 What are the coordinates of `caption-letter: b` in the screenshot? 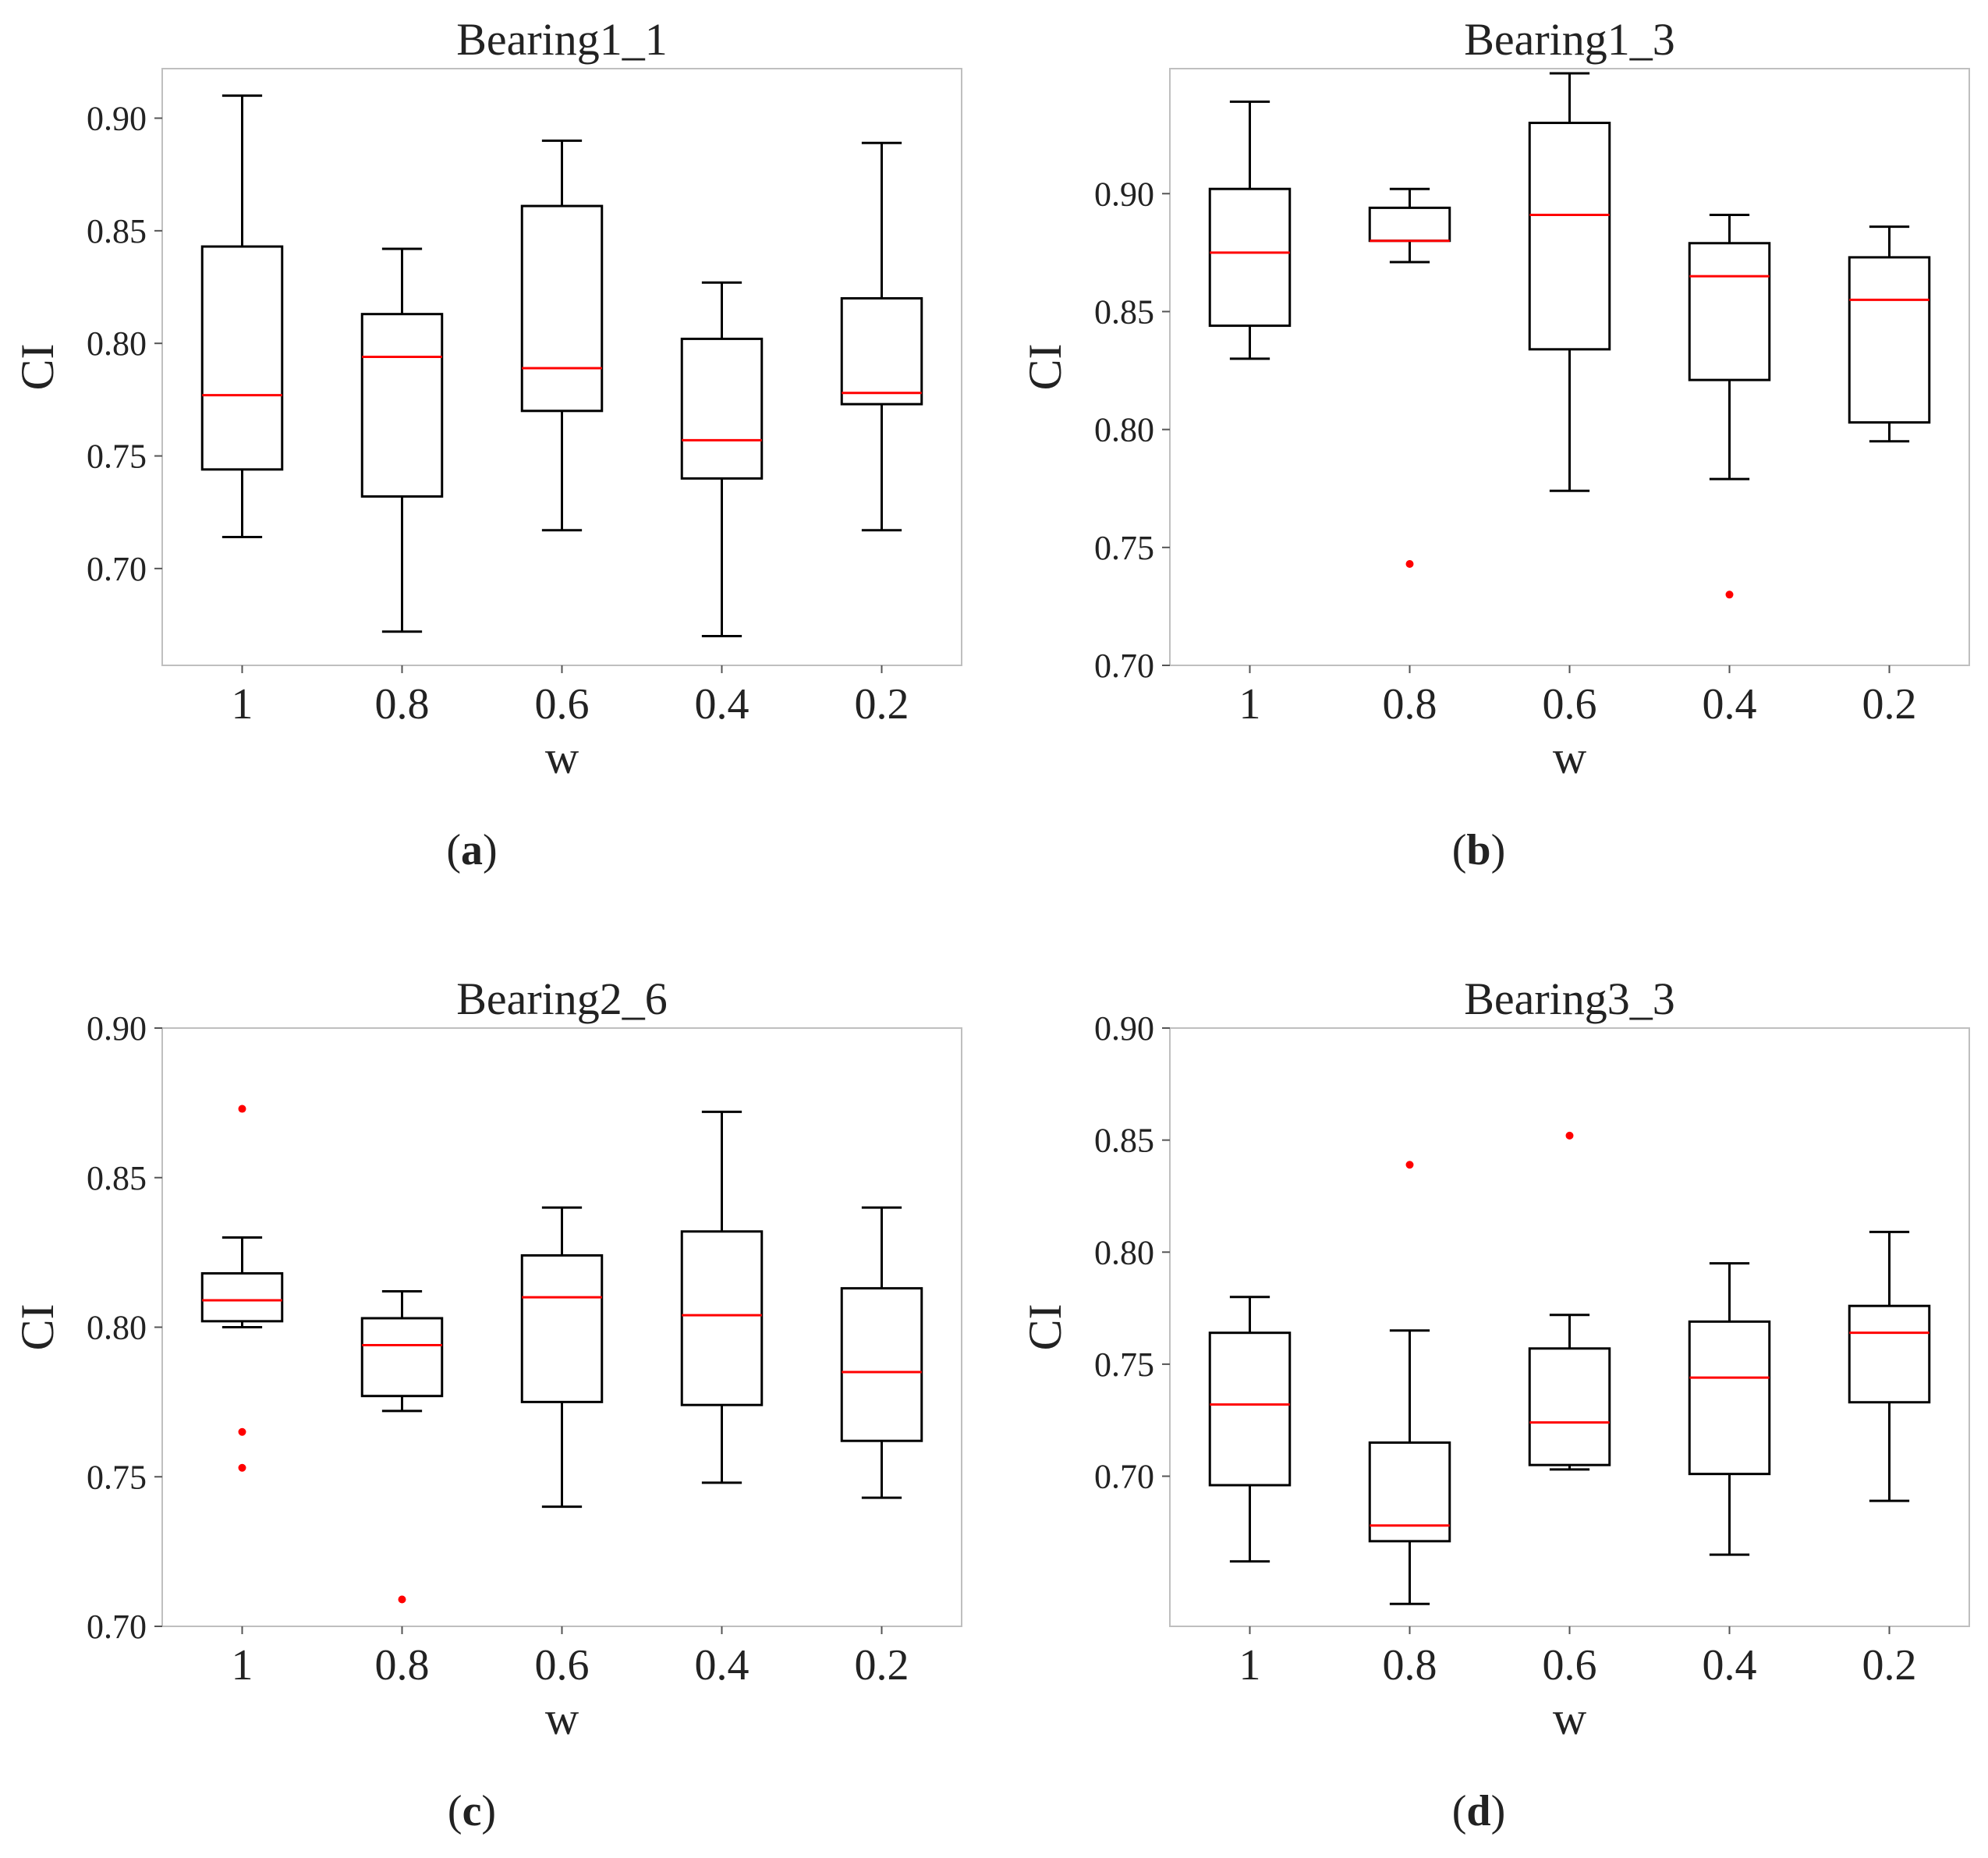 It's located at (1478, 850).